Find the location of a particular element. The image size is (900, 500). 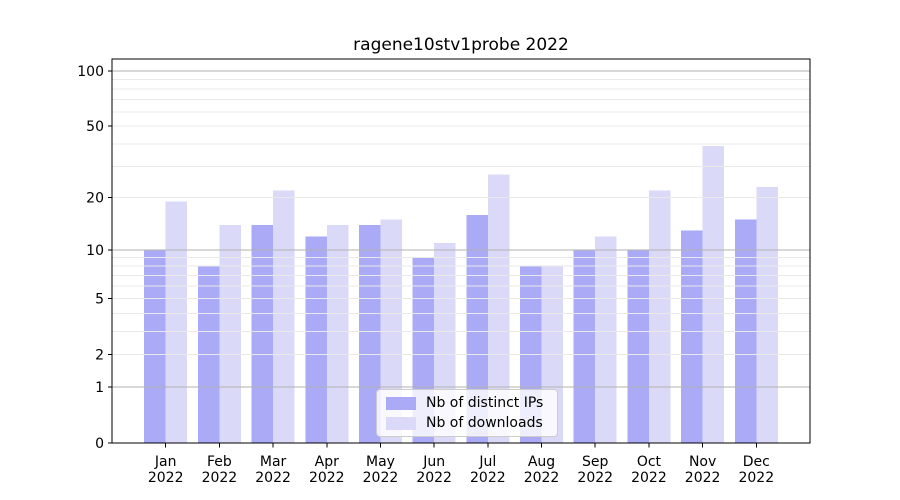

bar-downloads-mar is located at coordinates (284, 316).